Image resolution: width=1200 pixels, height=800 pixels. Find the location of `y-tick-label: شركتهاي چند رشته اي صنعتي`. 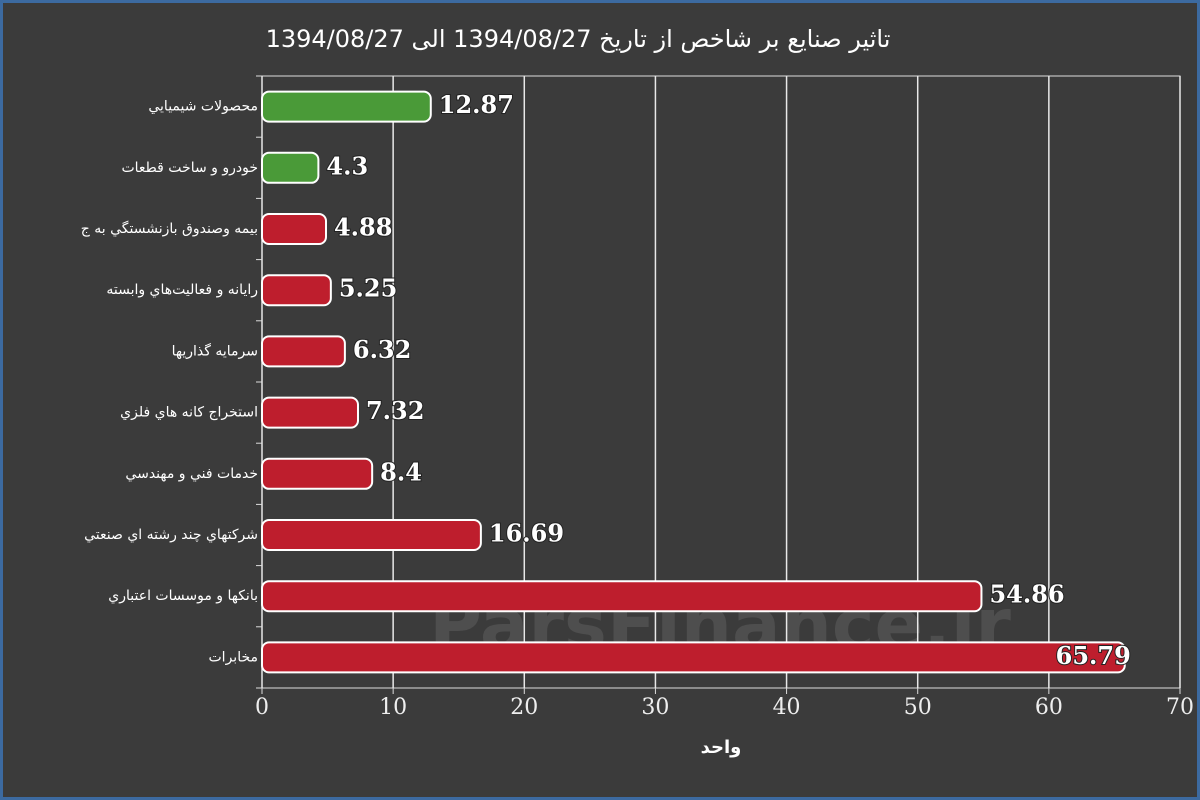

y-tick-label: شركتهاي چند رشته اي صنعتي is located at coordinates (171, 535).